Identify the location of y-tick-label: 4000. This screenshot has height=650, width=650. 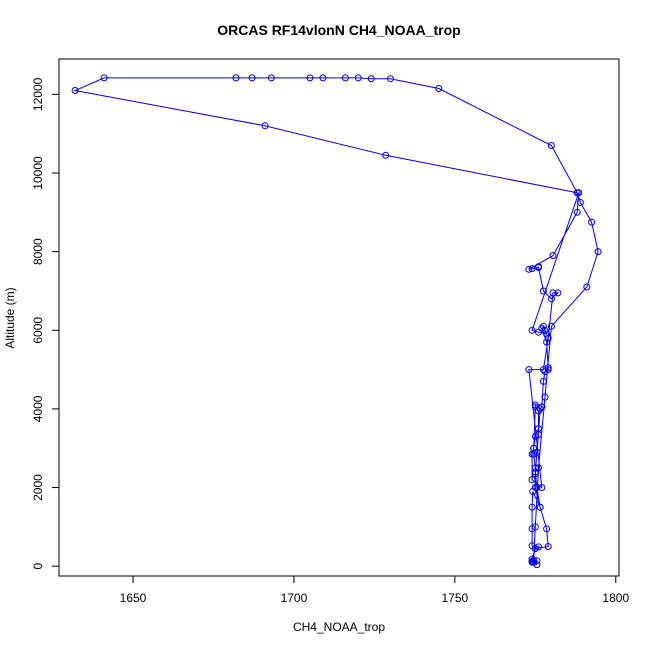
(38, 408).